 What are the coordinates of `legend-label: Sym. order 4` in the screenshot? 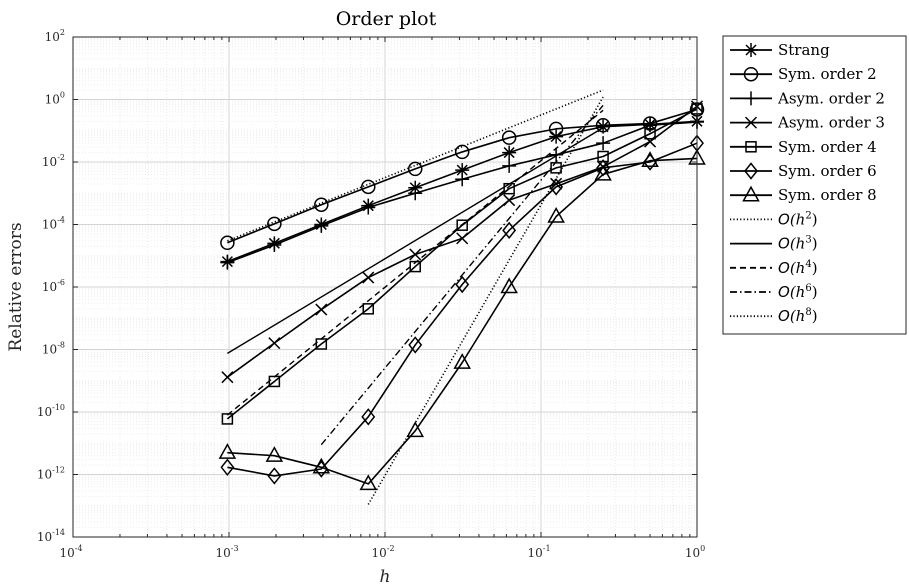 It's located at (827, 147).